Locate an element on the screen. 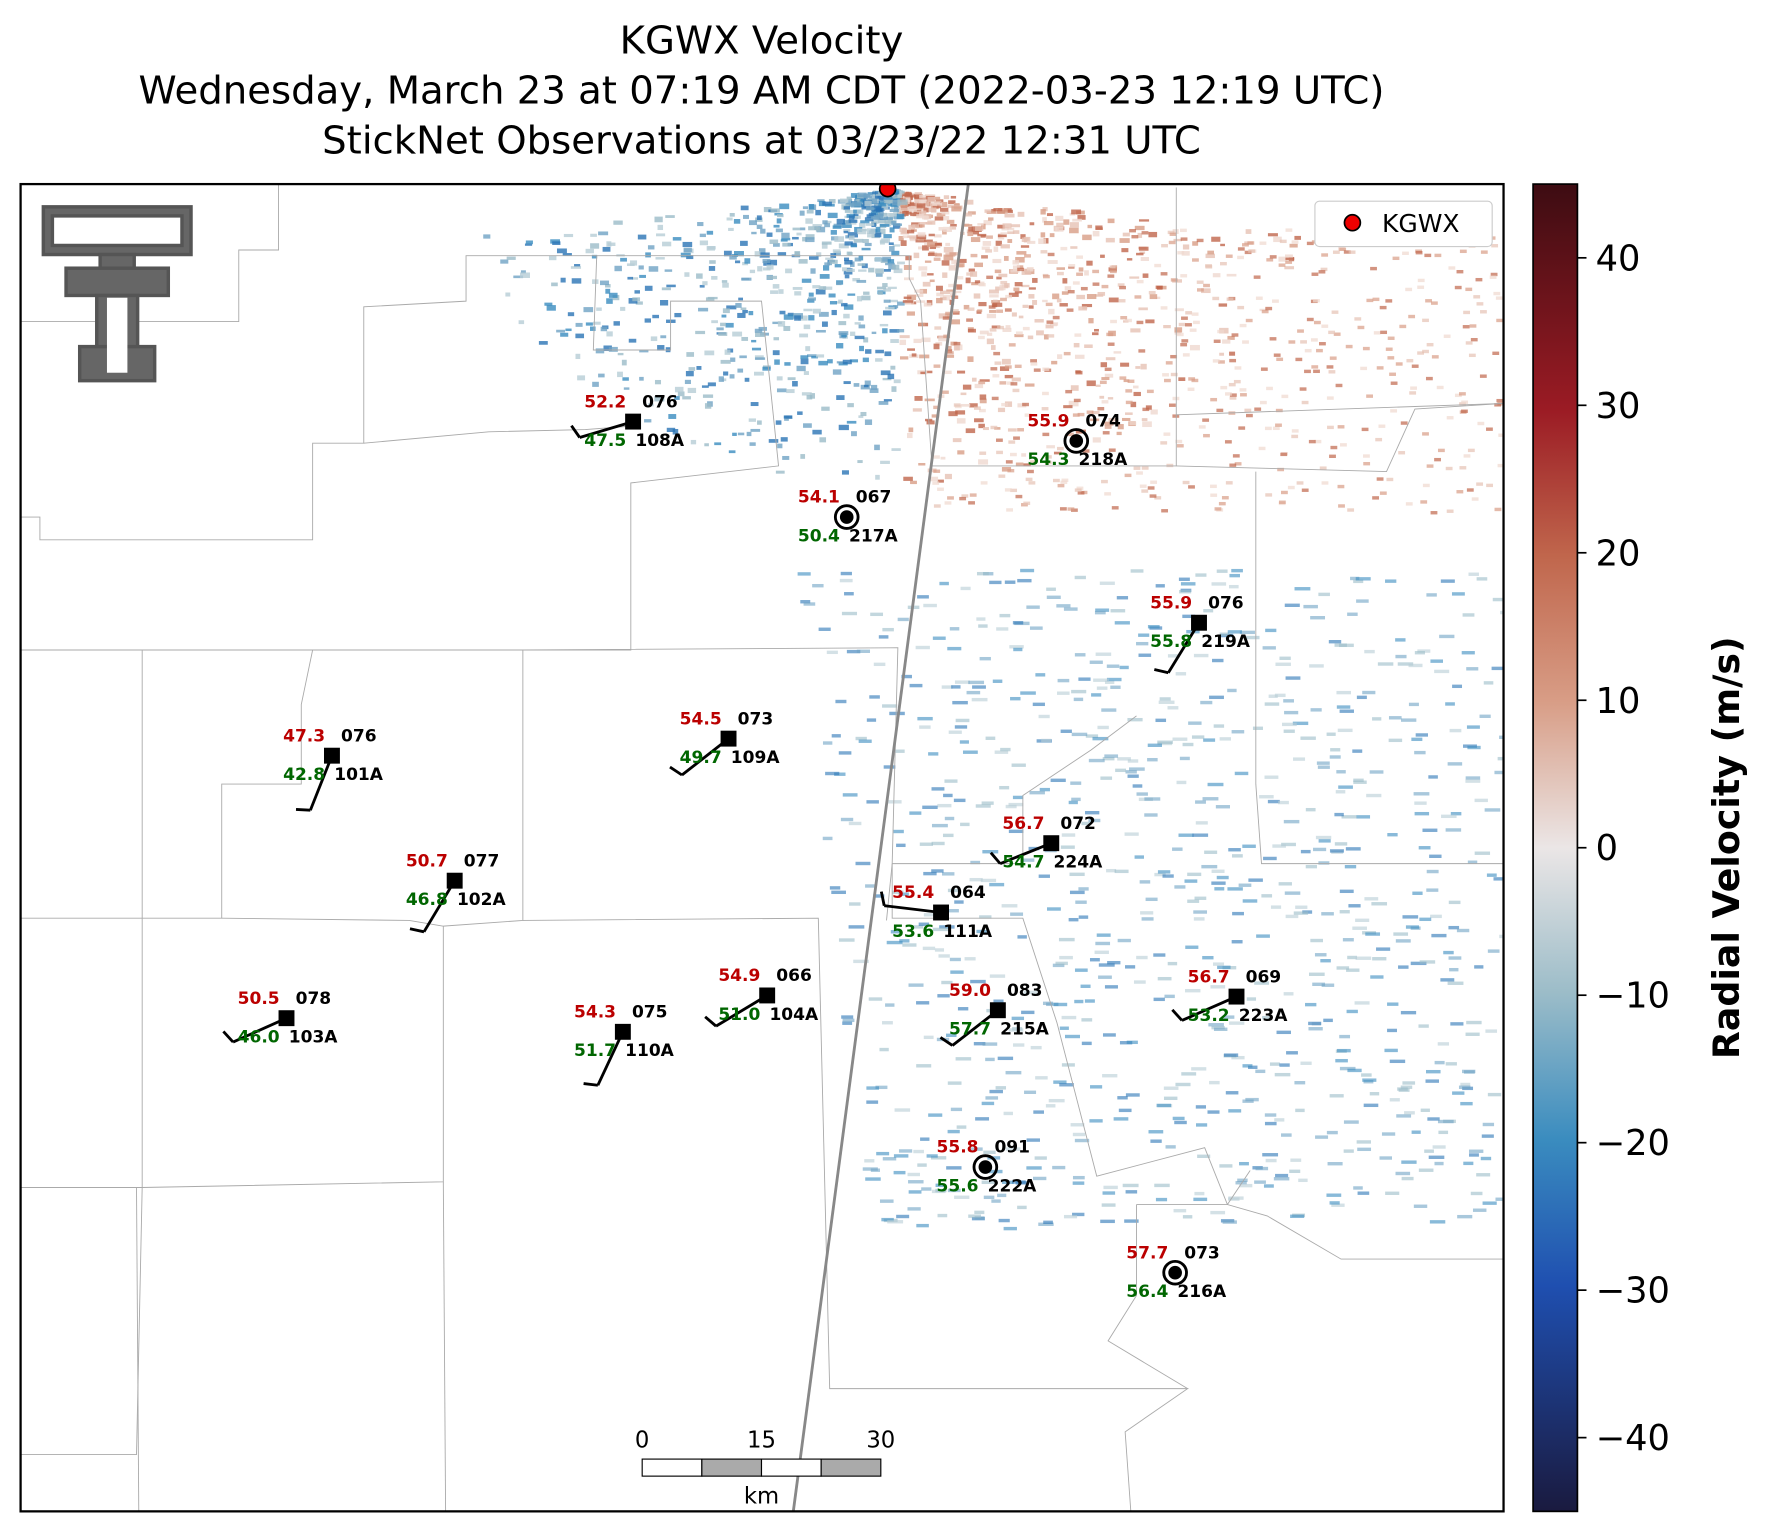 The height and width of the screenshot is (1525, 1773). scale-label: 30 is located at coordinates (880, 1441).